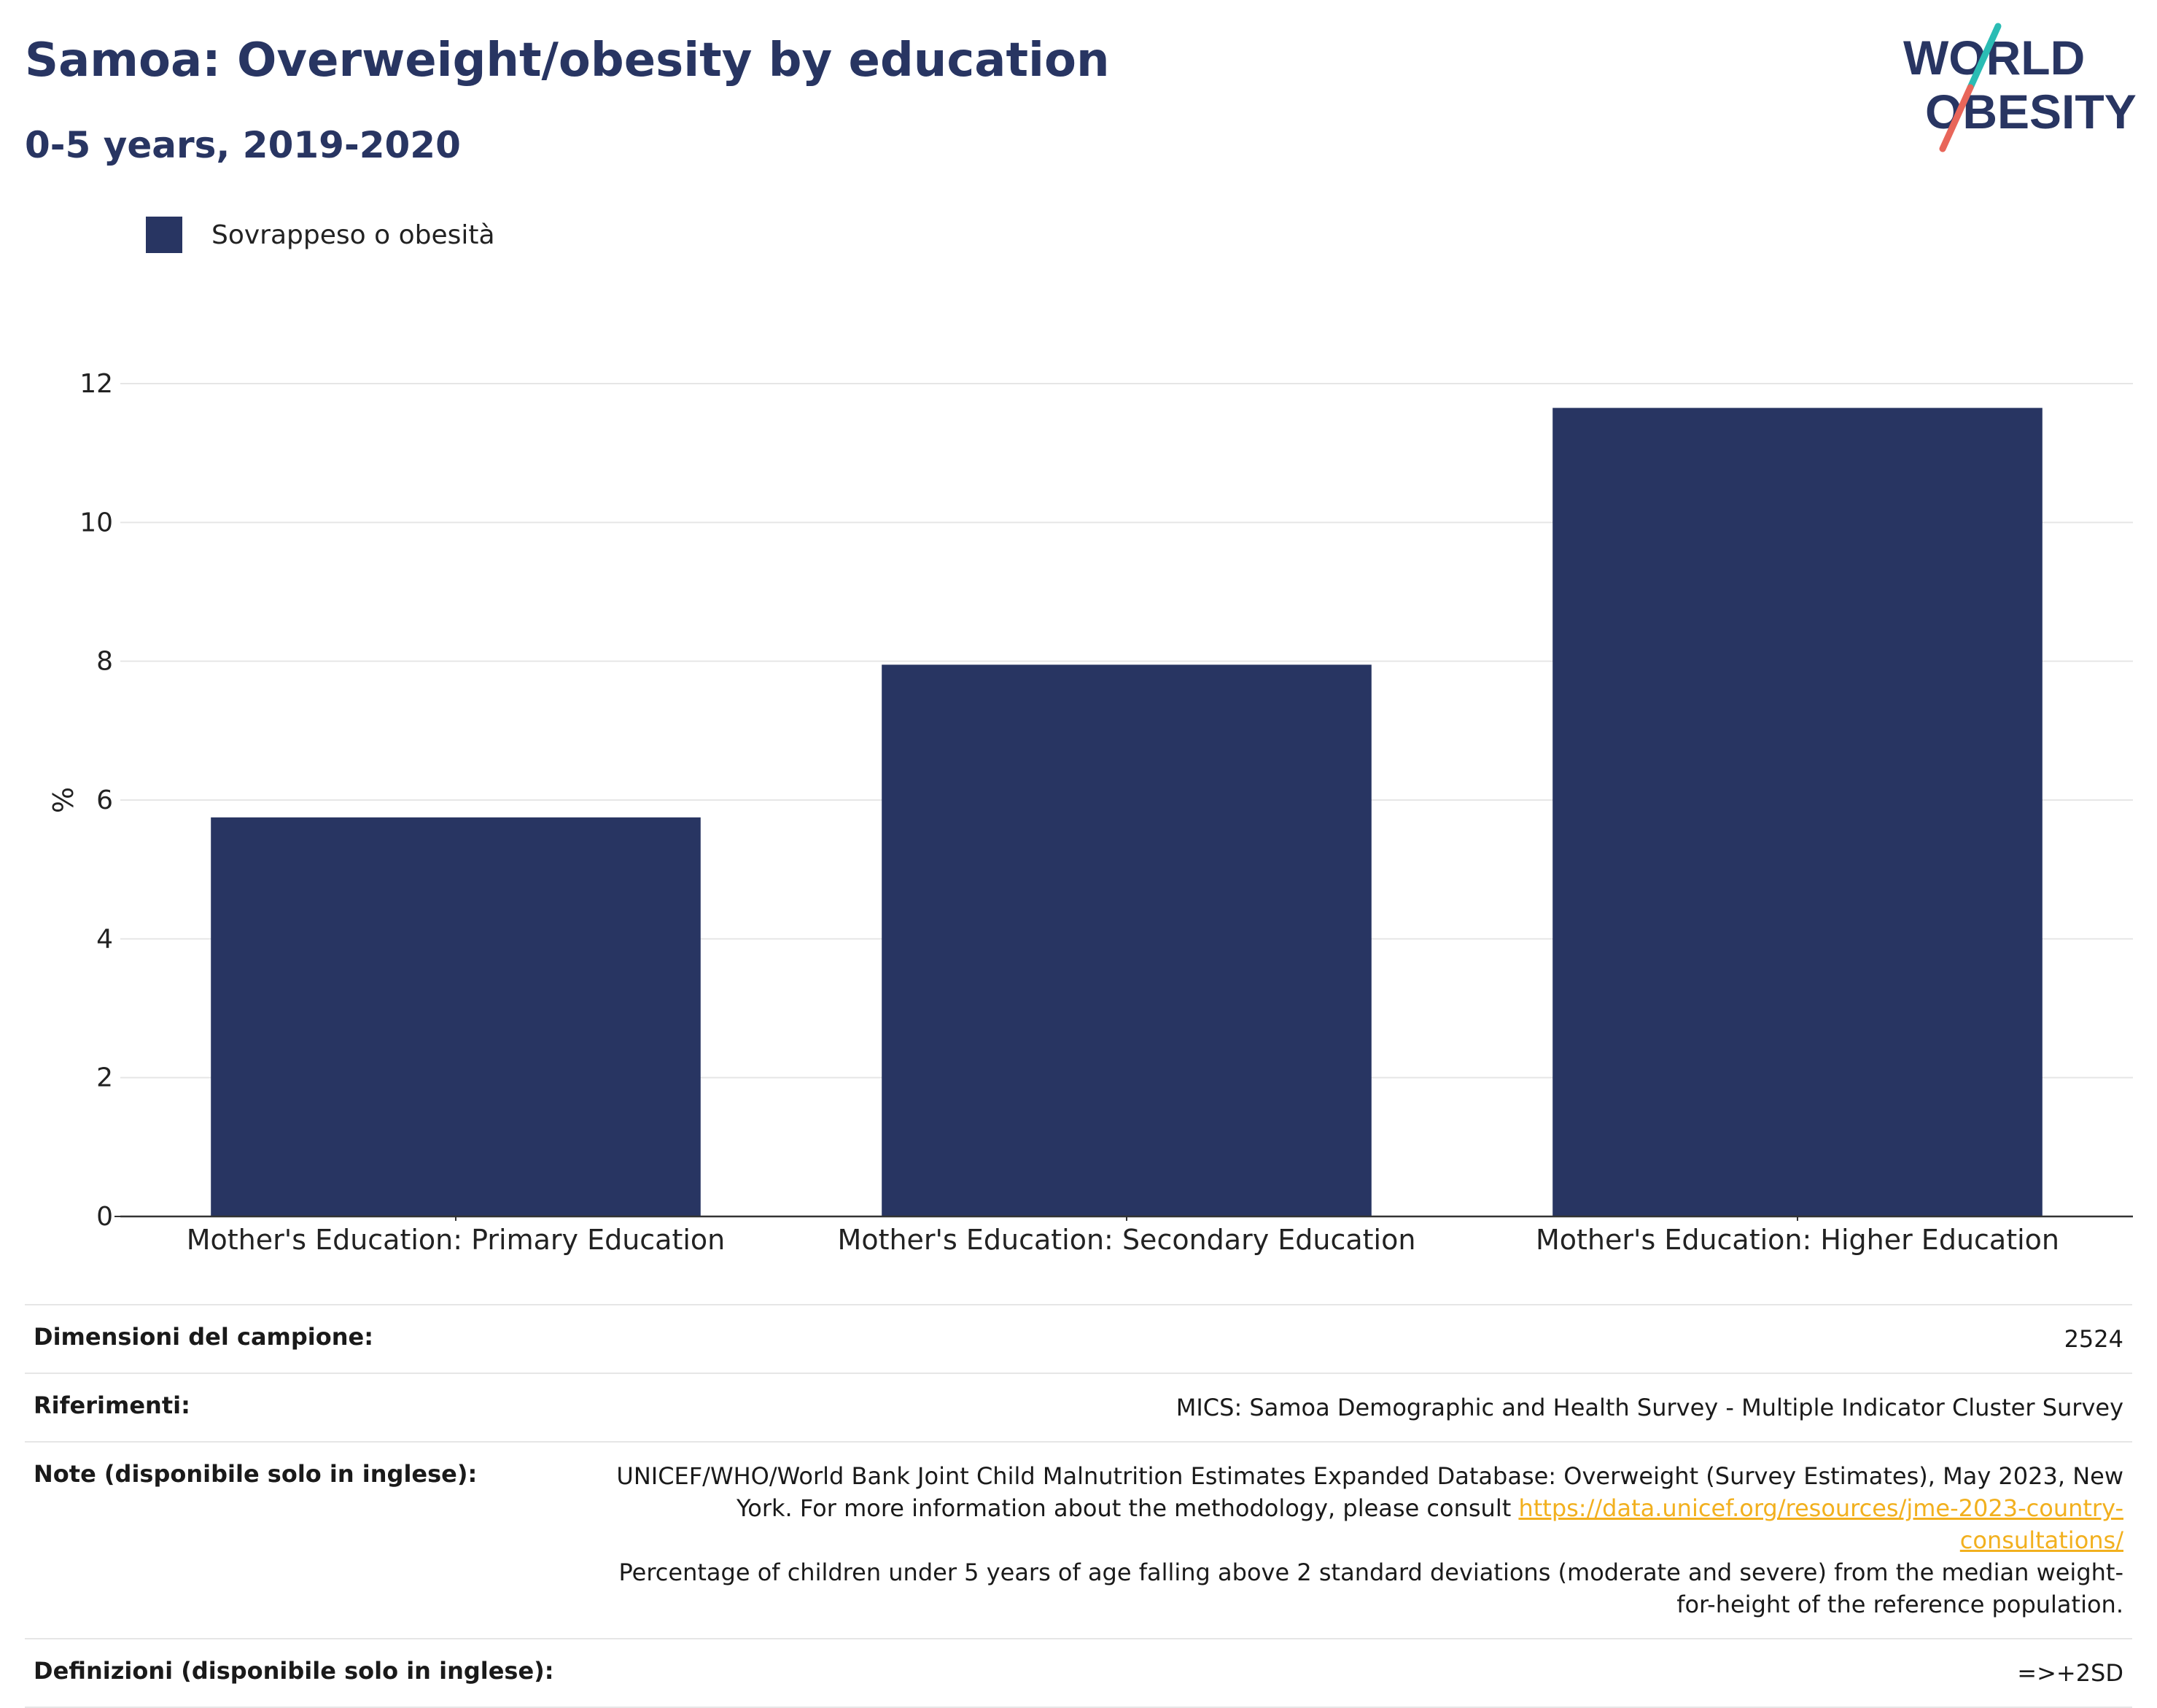 The image size is (2157, 1708). What do you see at coordinates (104, 939) in the screenshot?
I see `y-tick-label: 4` at bounding box center [104, 939].